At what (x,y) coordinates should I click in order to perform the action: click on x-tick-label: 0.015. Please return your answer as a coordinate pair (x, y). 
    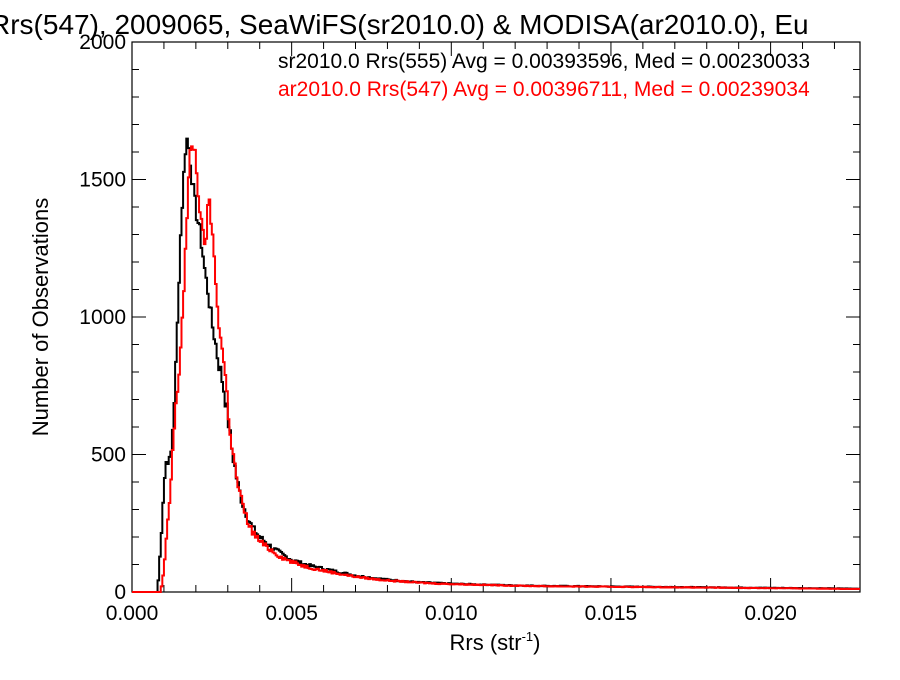
    Looking at the image, I should click on (611, 613).